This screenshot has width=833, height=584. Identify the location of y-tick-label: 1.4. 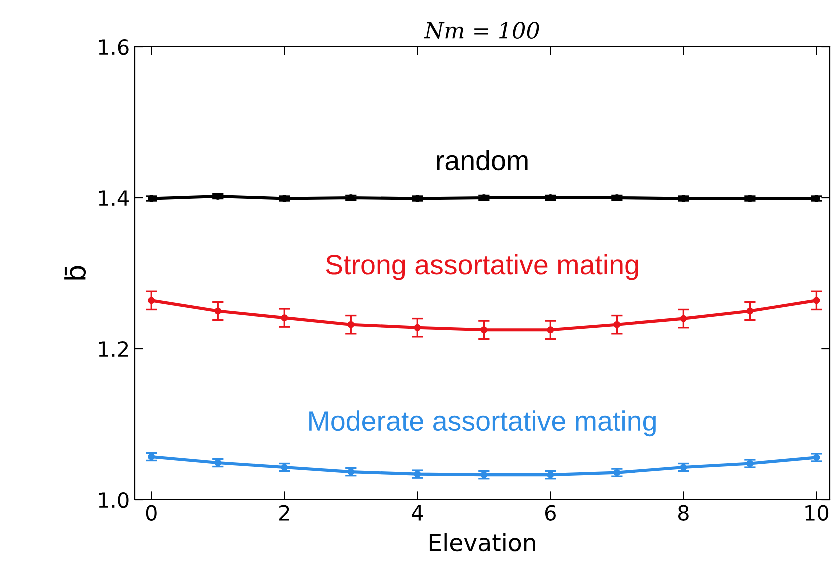
(114, 198).